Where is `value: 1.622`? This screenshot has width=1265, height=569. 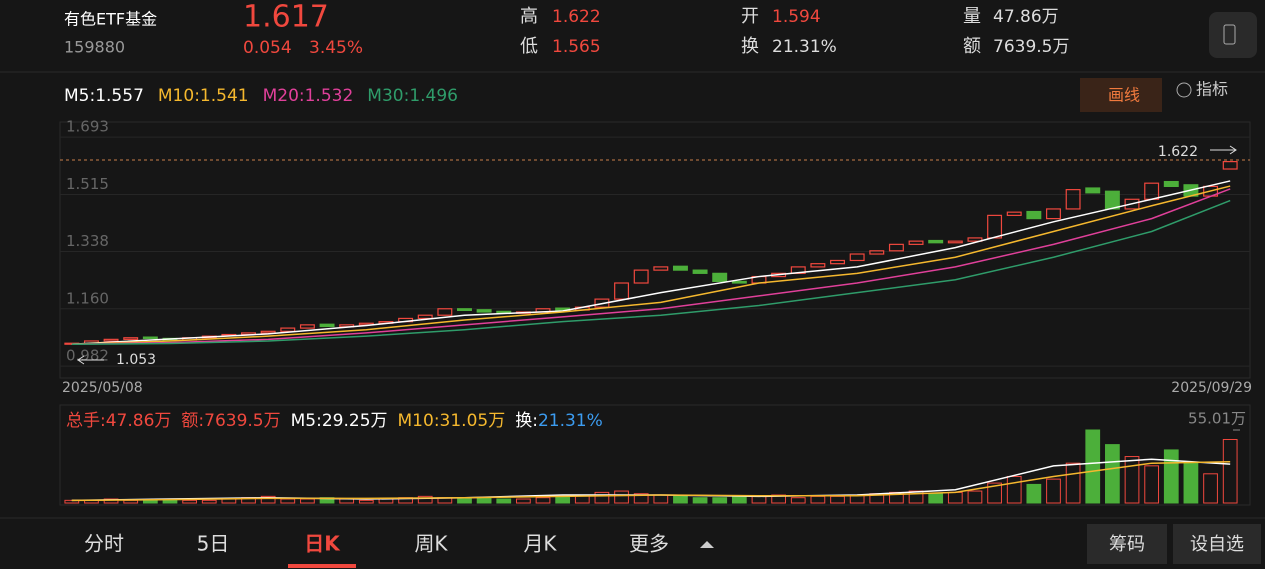 value: 1.622 is located at coordinates (576, 17).